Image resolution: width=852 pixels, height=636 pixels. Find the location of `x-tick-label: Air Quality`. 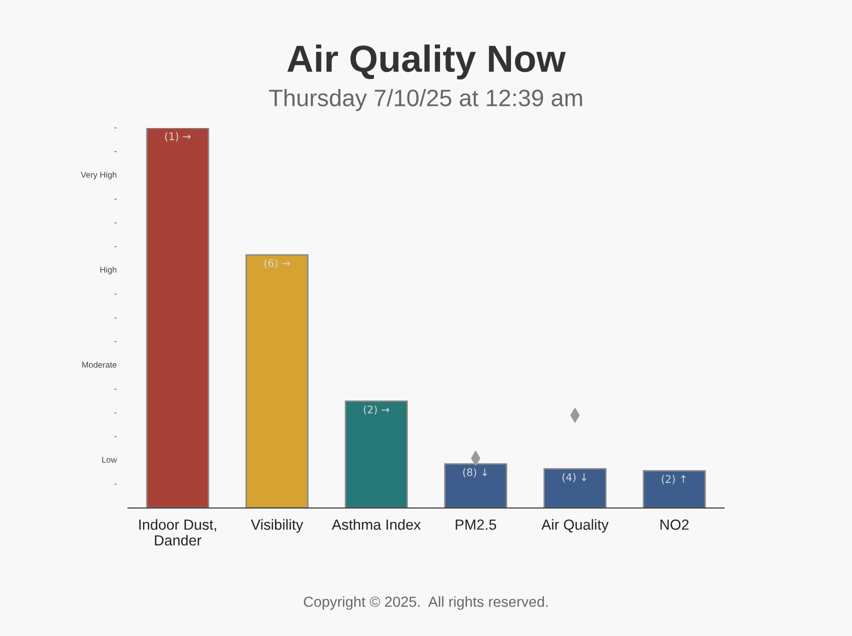

x-tick-label: Air Quality is located at coordinates (575, 526).